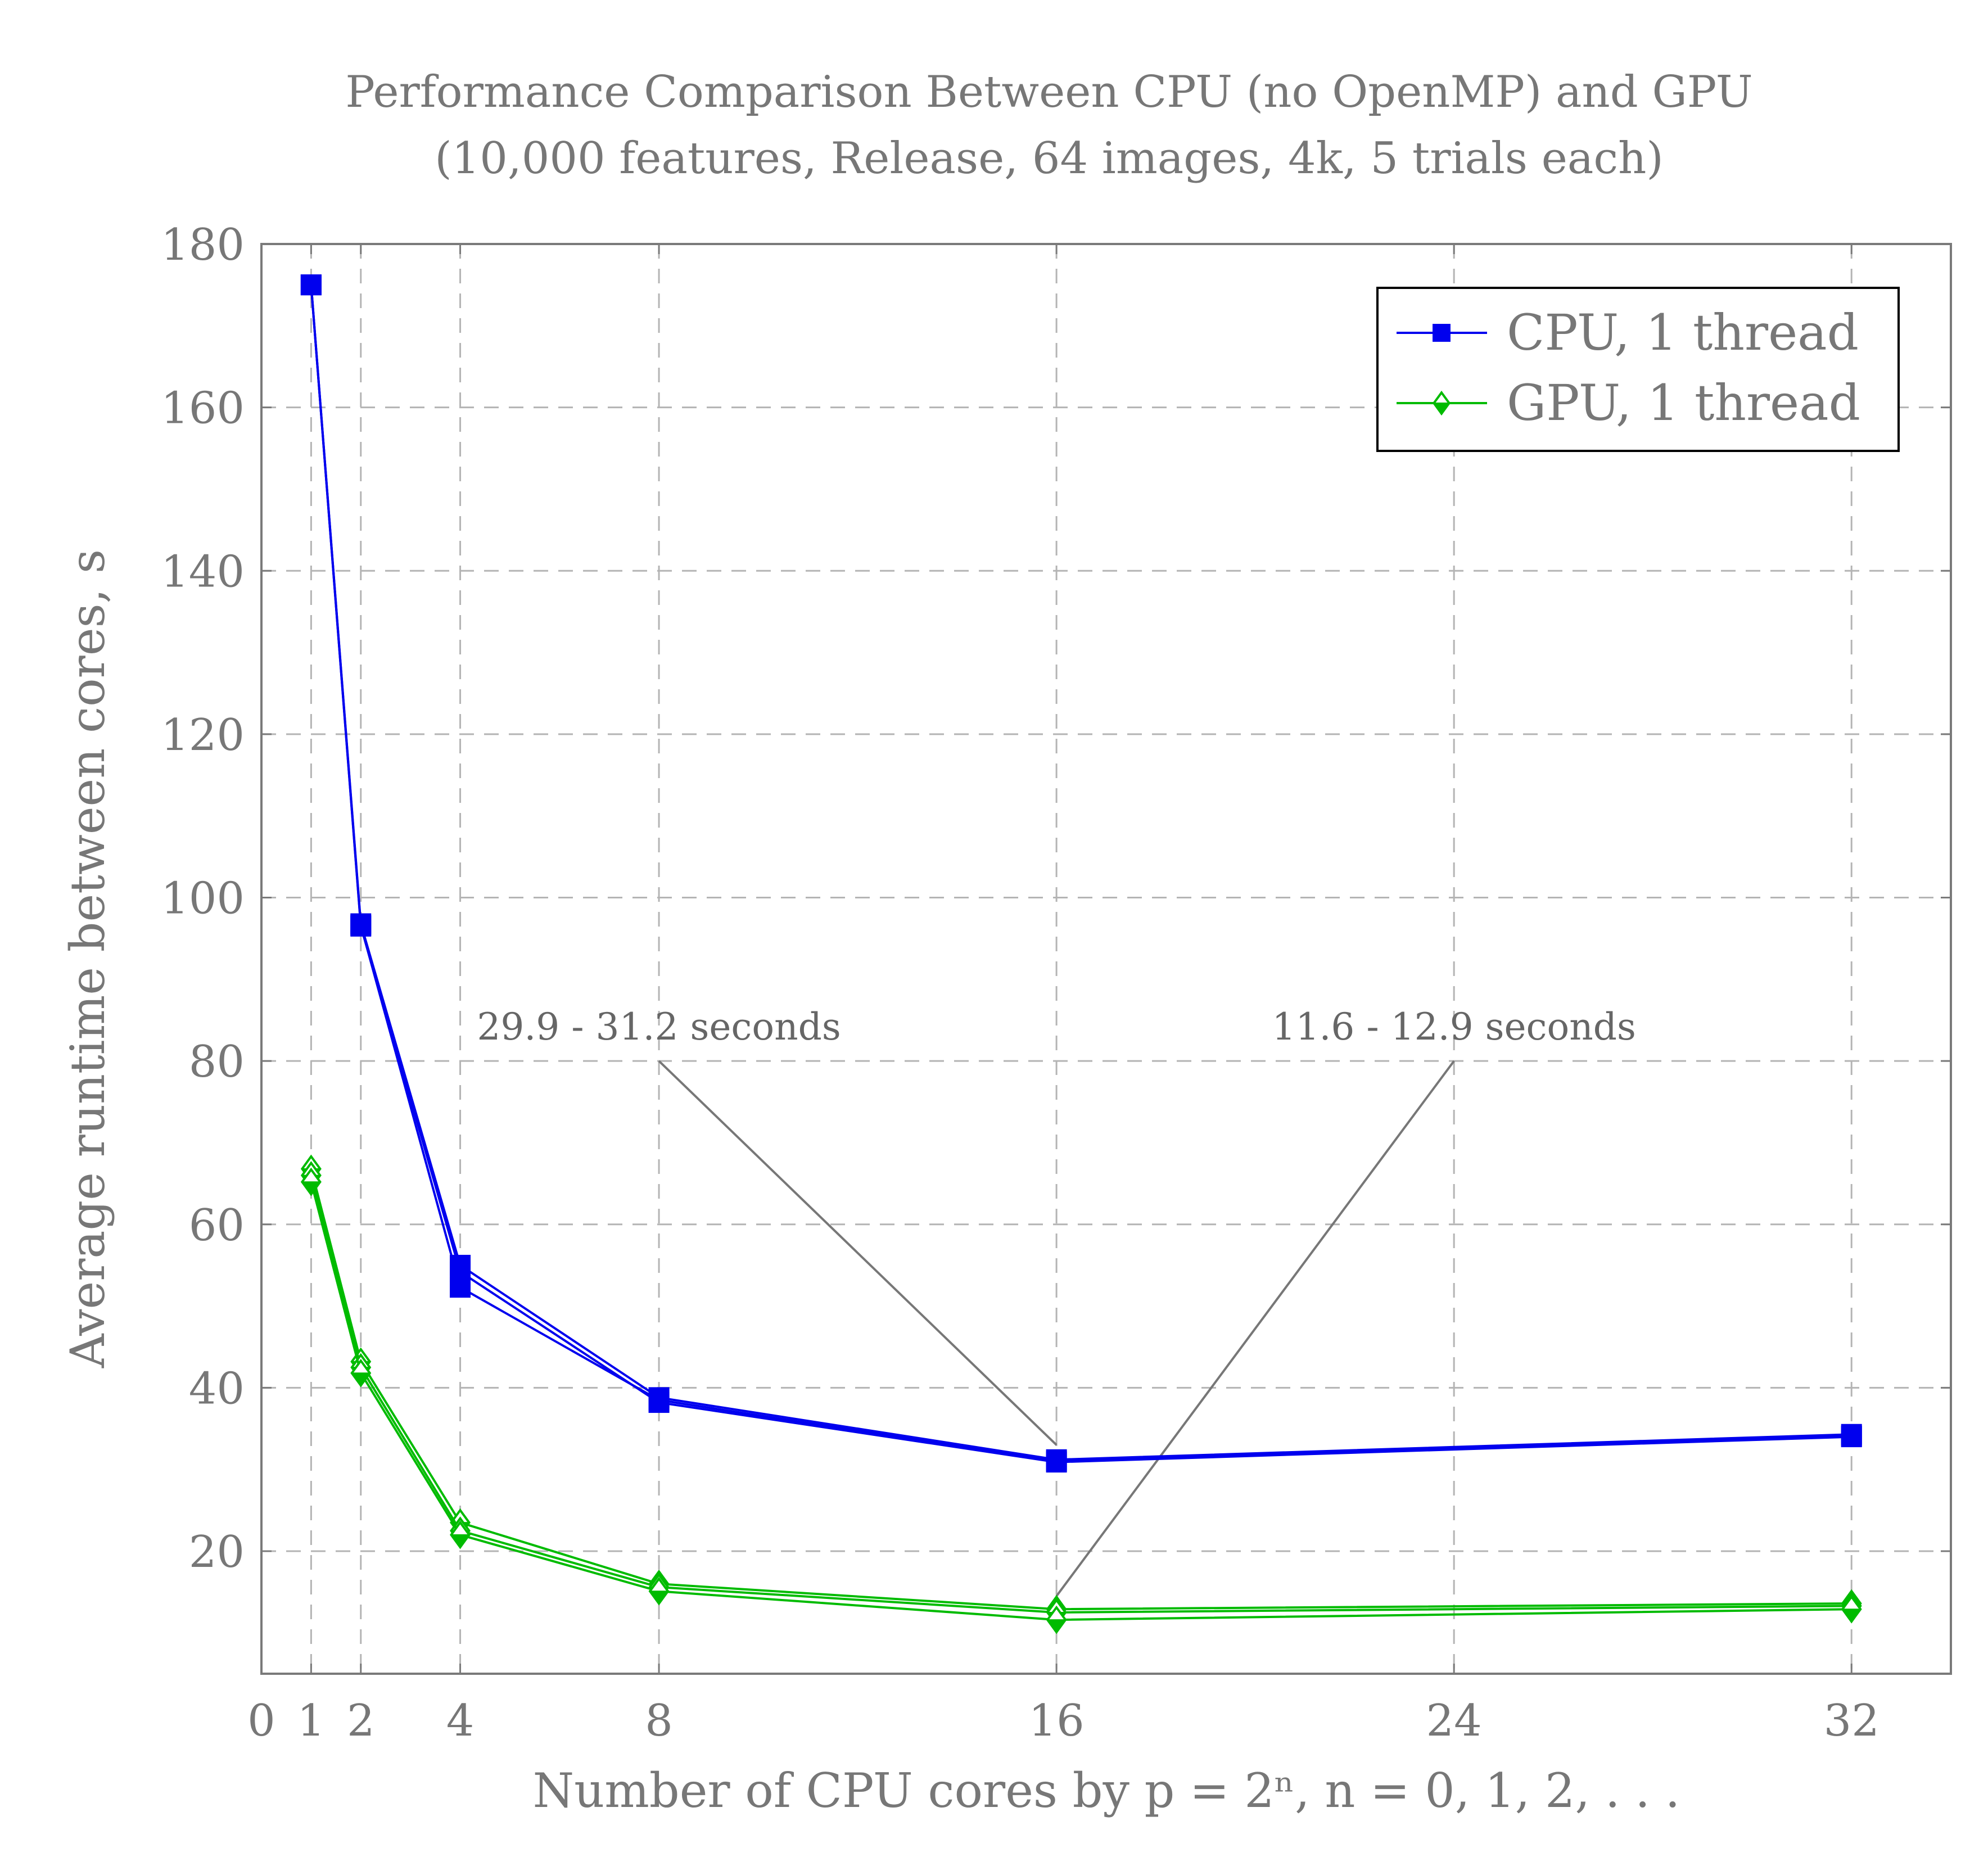 This screenshot has width=1988, height=1875. Describe the element at coordinates (203, 899) in the screenshot. I see `y-tick-label-100: 100` at that location.